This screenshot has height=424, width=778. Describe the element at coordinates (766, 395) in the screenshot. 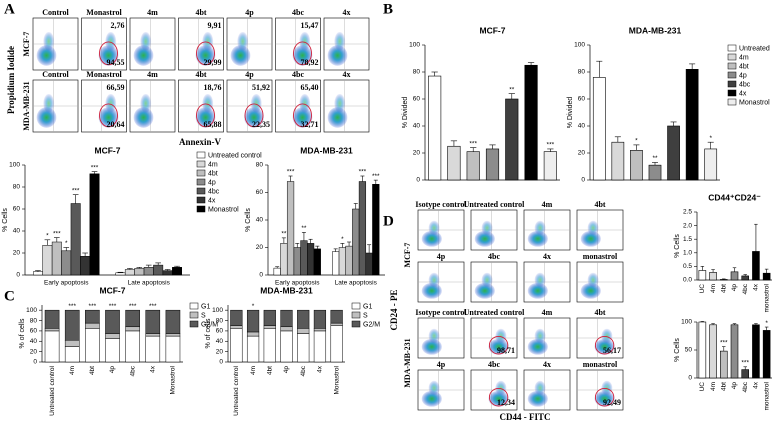

I see `x-tick-label: monastrol` at that location.